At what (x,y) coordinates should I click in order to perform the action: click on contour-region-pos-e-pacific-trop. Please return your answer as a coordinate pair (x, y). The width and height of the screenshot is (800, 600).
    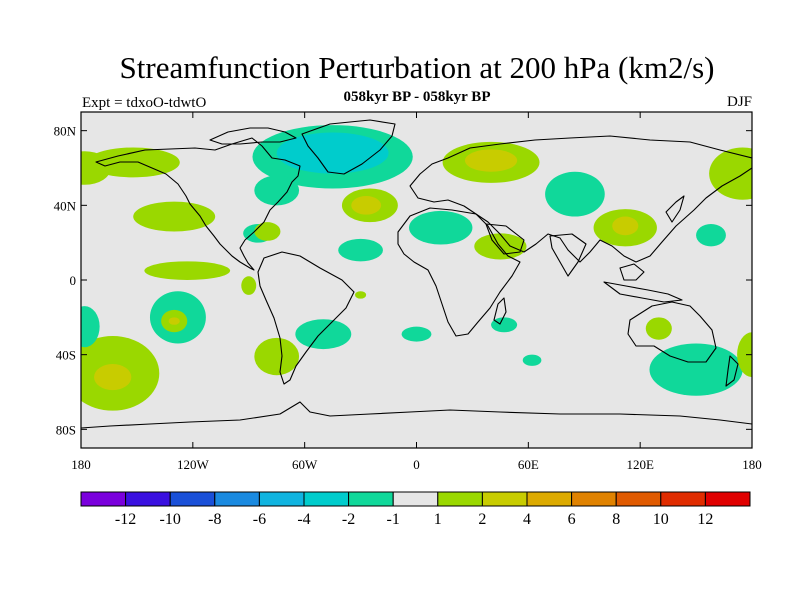
    Looking at the image, I should click on (187, 270).